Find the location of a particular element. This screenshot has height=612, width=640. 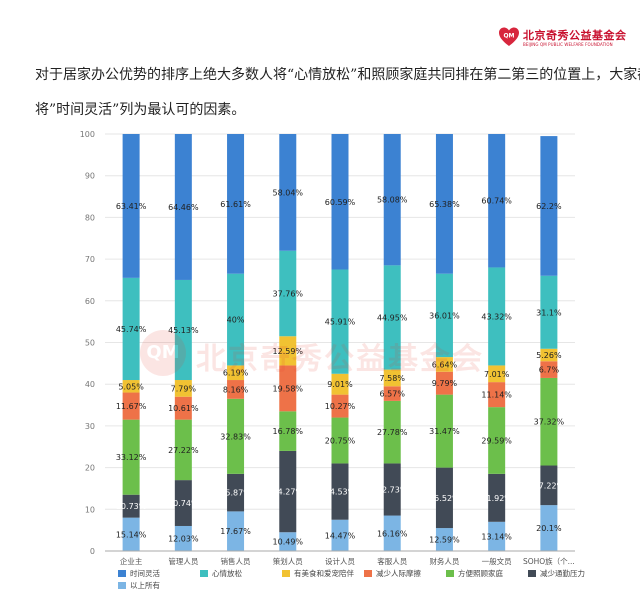

data-label: 6.64% is located at coordinates (445, 364).